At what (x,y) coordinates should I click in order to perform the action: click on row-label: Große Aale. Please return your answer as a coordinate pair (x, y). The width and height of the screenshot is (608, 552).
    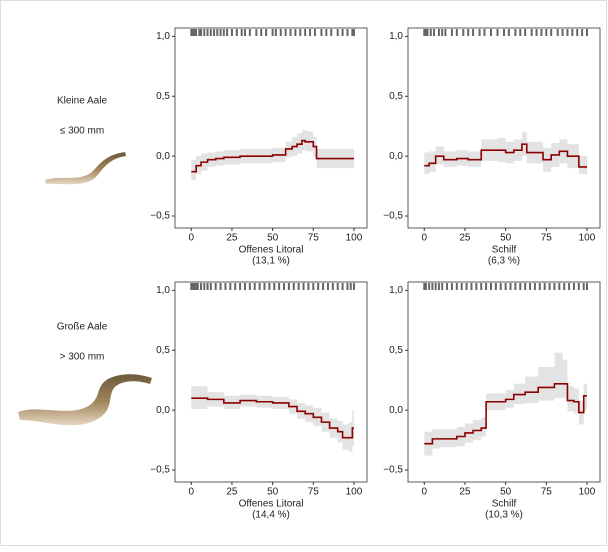
    Looking at the image, I should click on (82, 327).